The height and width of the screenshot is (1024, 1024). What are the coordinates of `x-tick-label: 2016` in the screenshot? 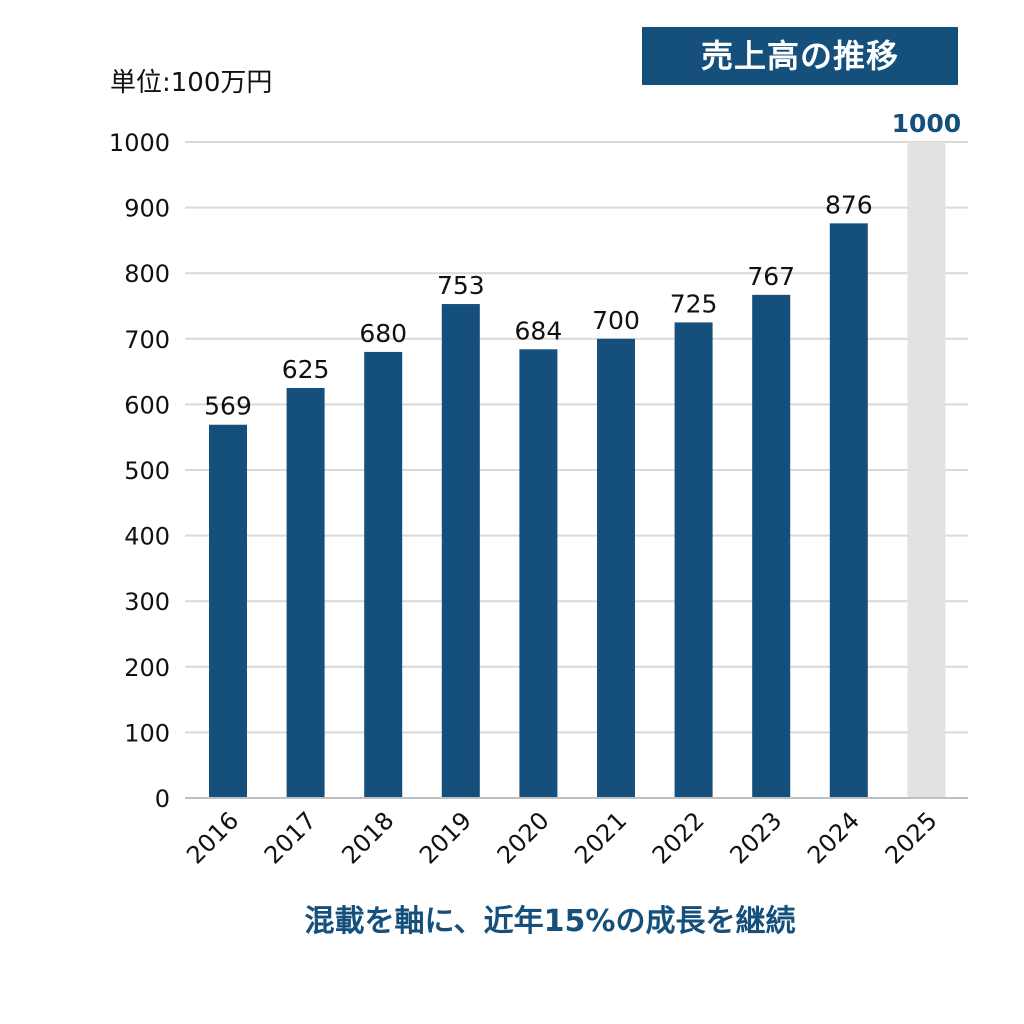 It's located at (212, 837).